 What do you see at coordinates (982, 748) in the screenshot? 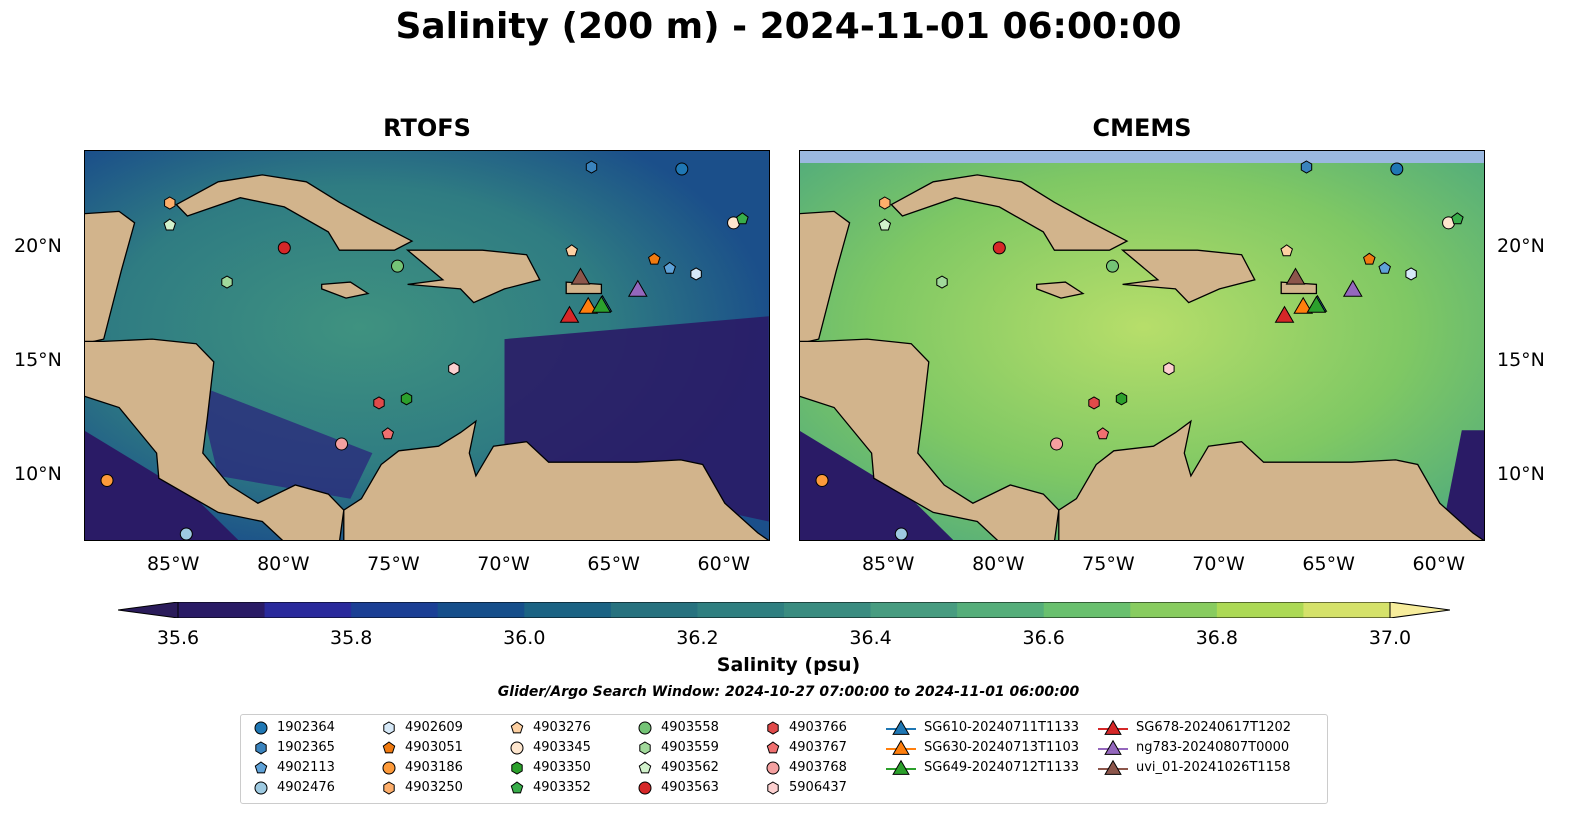
I see `legend-item-SG630-20240713T1103: SG630-20240713T1103` at bounding box center [982, 748].